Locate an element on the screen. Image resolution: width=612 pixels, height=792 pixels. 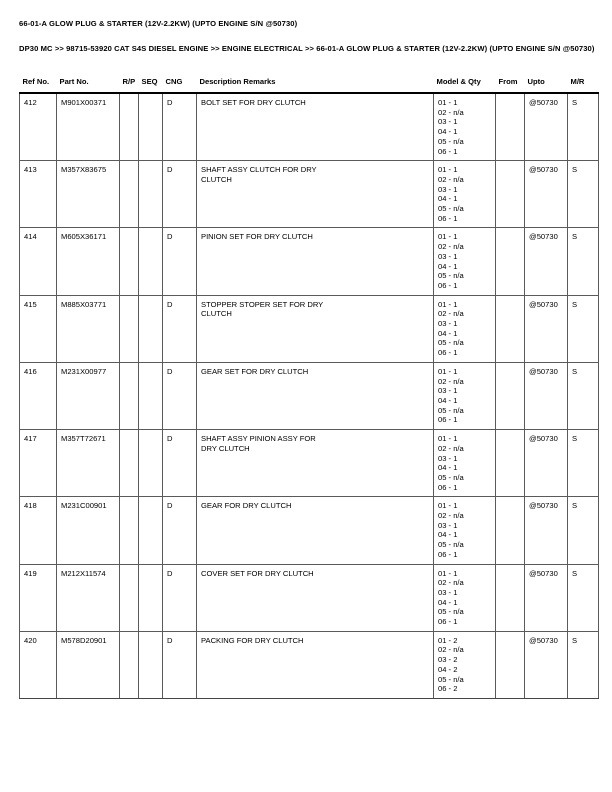
cell-part-no: M885X03771 is located at coordinates (88, 328).